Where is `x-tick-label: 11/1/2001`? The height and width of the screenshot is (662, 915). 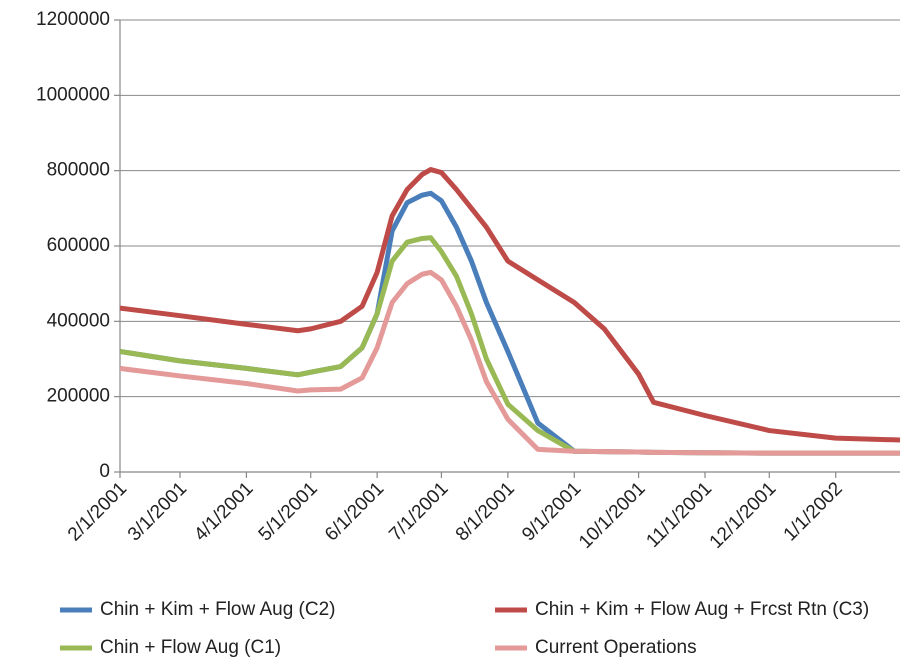
x-tick-label: 11/1/2001 is located at coordinates (679, 515).